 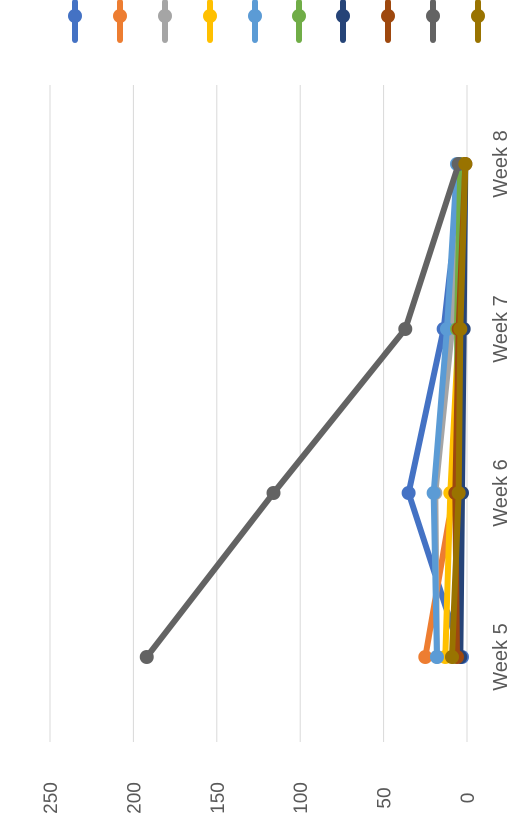 I want to click on value-tick-label: 100, so click(x=301, y=798).